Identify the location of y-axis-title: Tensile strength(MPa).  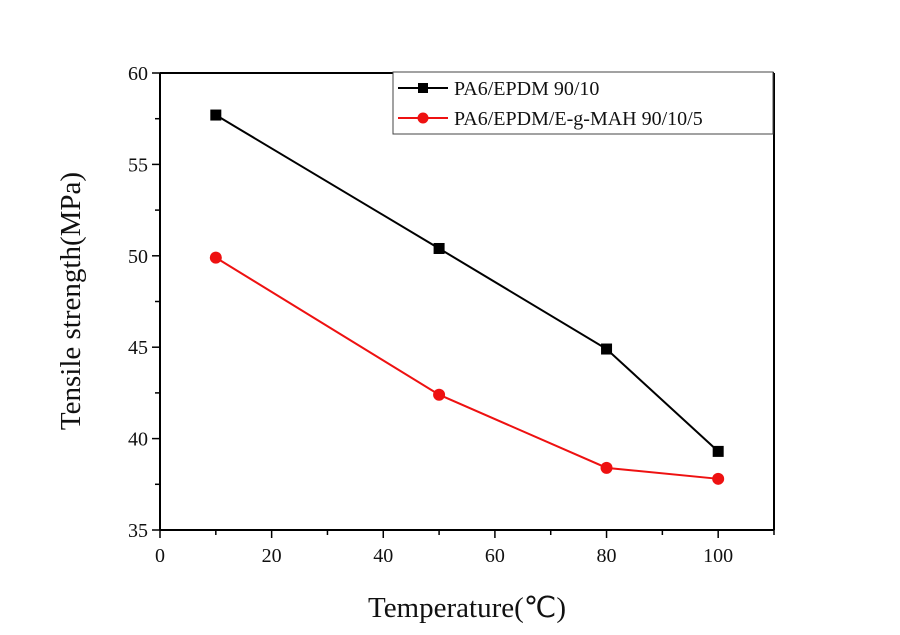
(71, 301).